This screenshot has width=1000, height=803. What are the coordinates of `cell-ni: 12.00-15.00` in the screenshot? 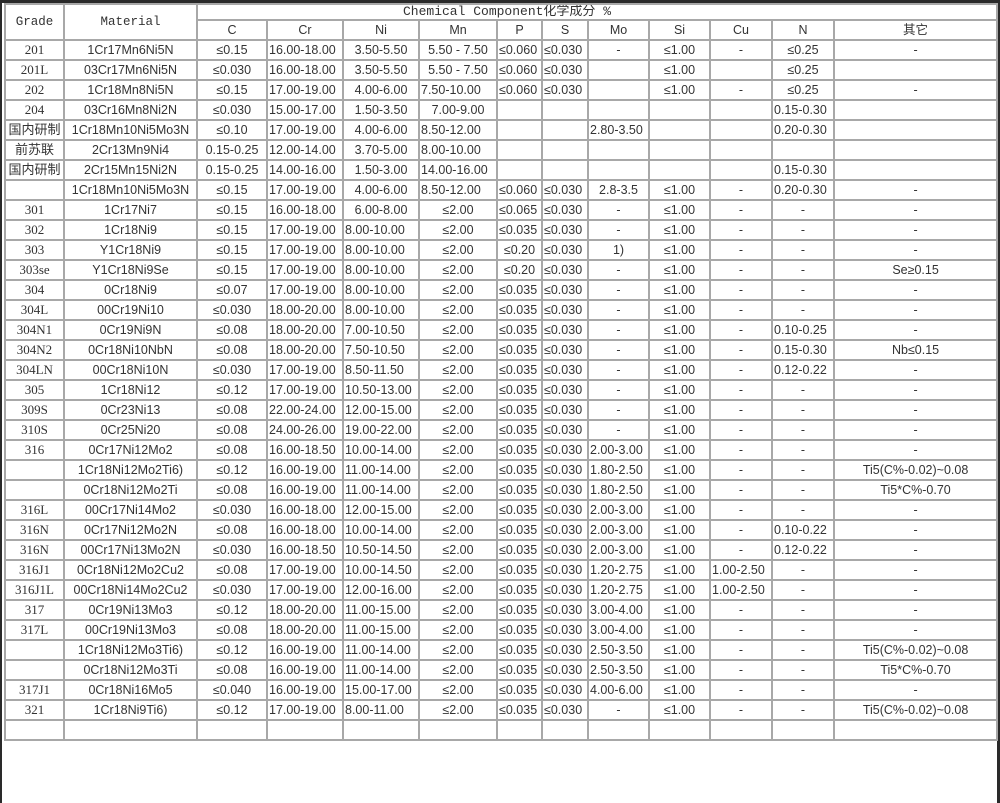 It's located at (381, 510).